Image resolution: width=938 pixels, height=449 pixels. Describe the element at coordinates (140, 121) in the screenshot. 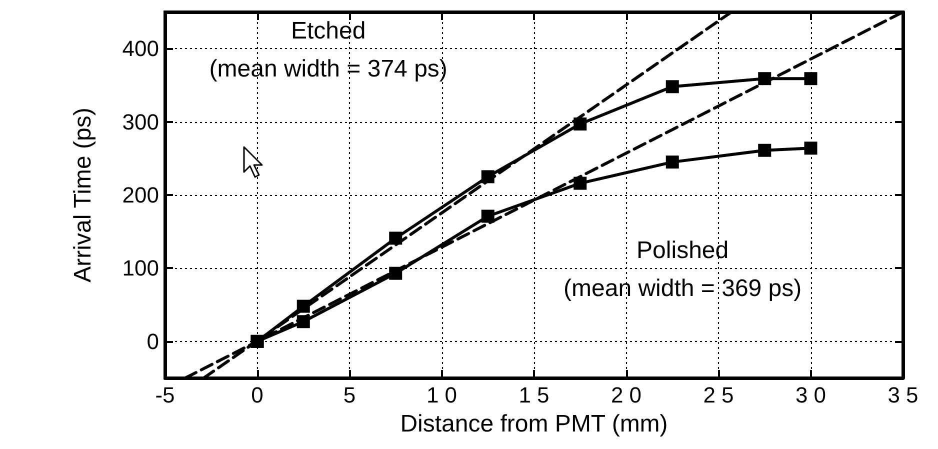

I see `y-tick-label: 300` at that location.